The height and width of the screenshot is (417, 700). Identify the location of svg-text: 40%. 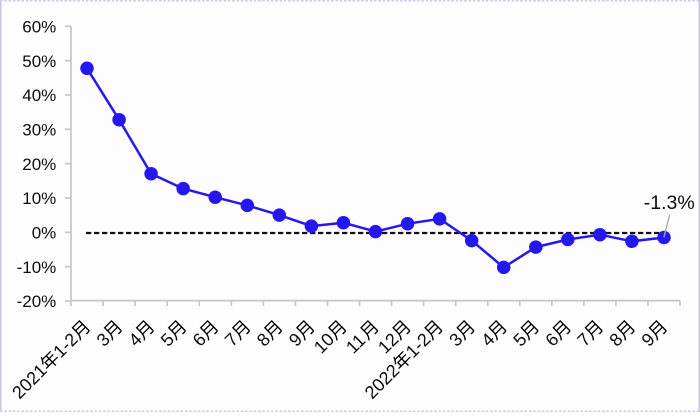
(39, 95).